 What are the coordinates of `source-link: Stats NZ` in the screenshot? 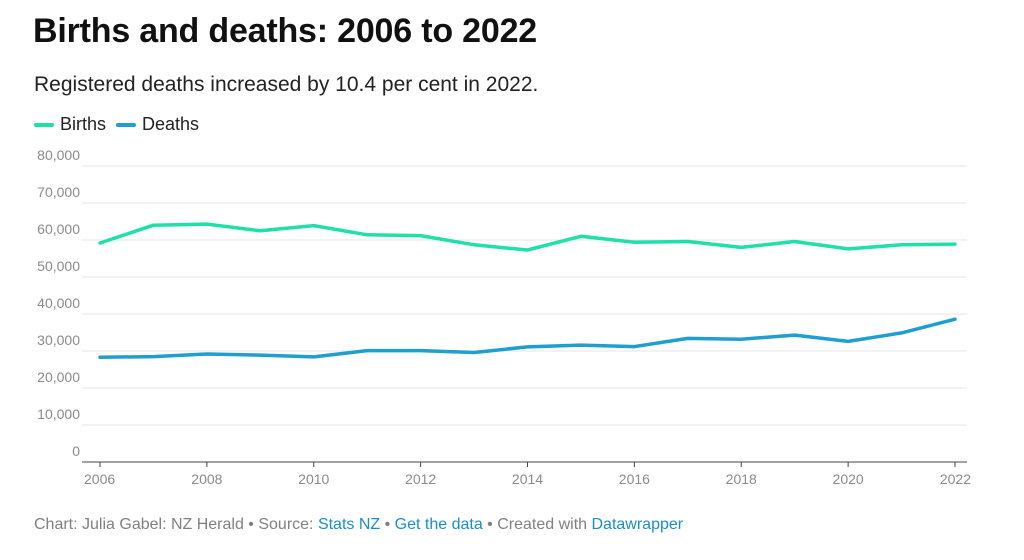 It's located at (349, 524).